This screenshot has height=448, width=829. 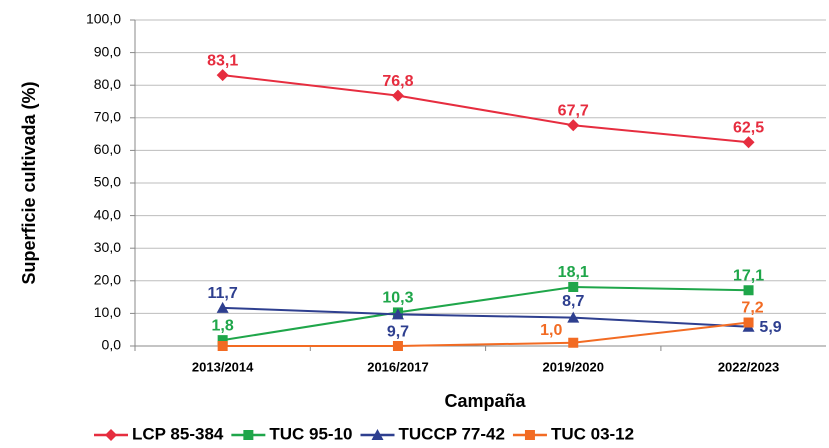 I want to click on data-label: 18,1, so click(x=573, y=272).